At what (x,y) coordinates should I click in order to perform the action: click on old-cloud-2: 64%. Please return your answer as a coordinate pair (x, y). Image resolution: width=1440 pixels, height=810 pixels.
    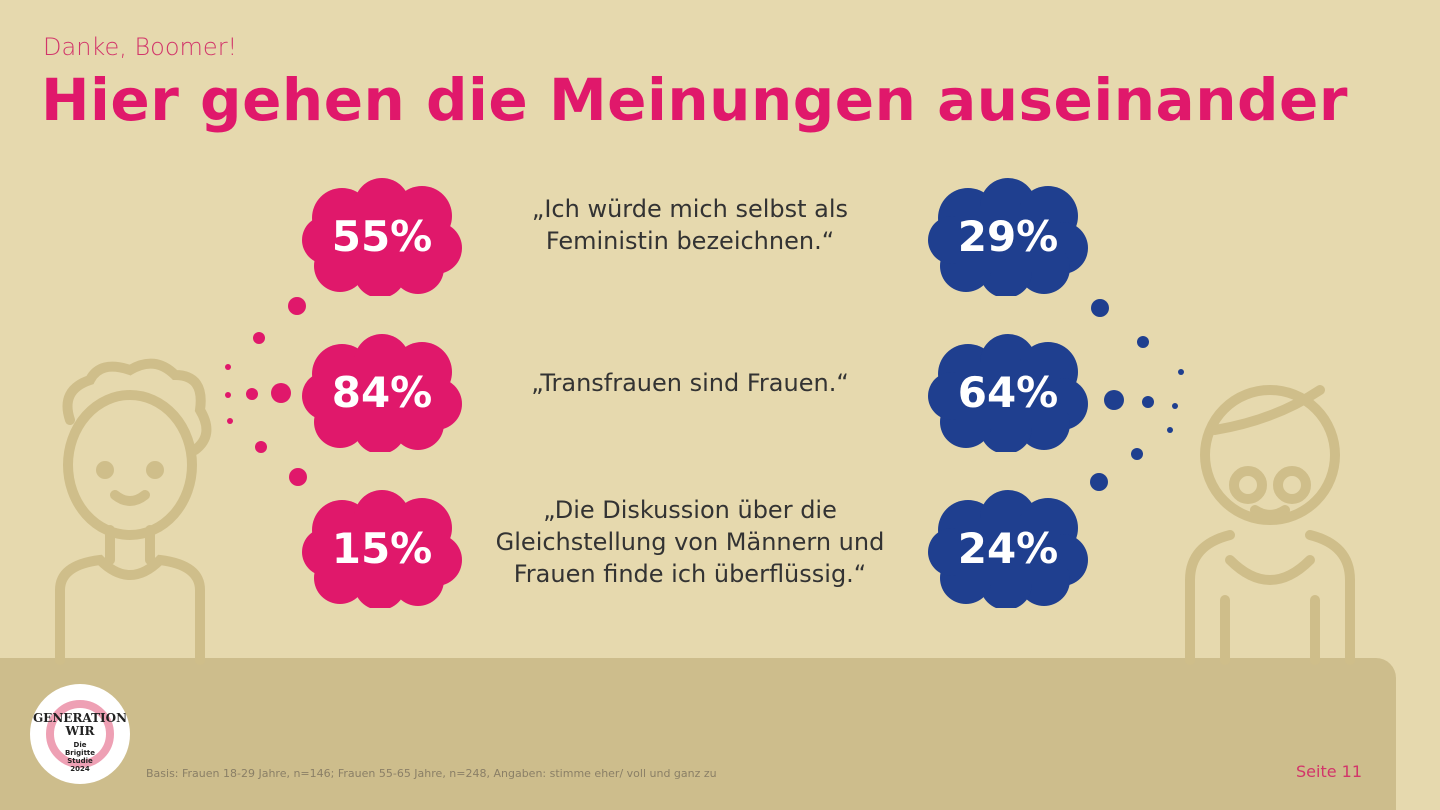
    Looking at the image, I should click on (1008, 392).